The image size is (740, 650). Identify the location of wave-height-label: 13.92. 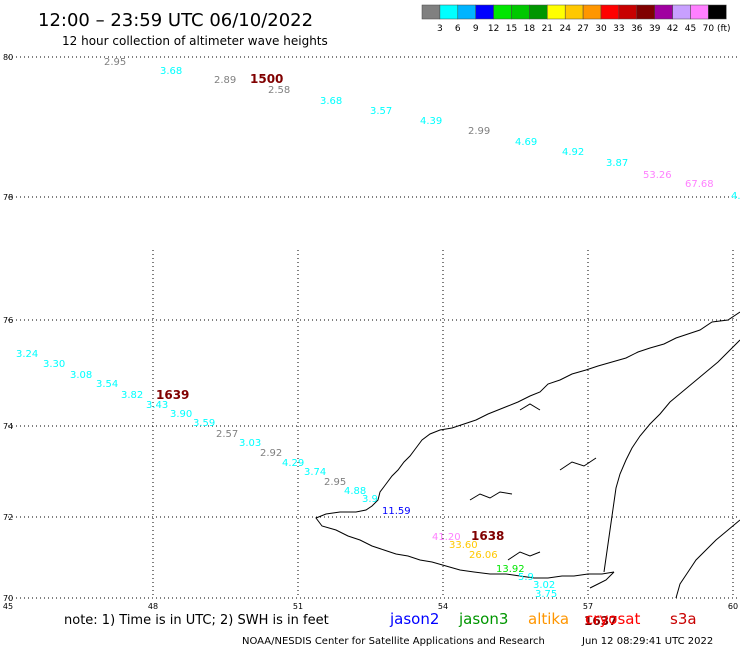
(510, 569).